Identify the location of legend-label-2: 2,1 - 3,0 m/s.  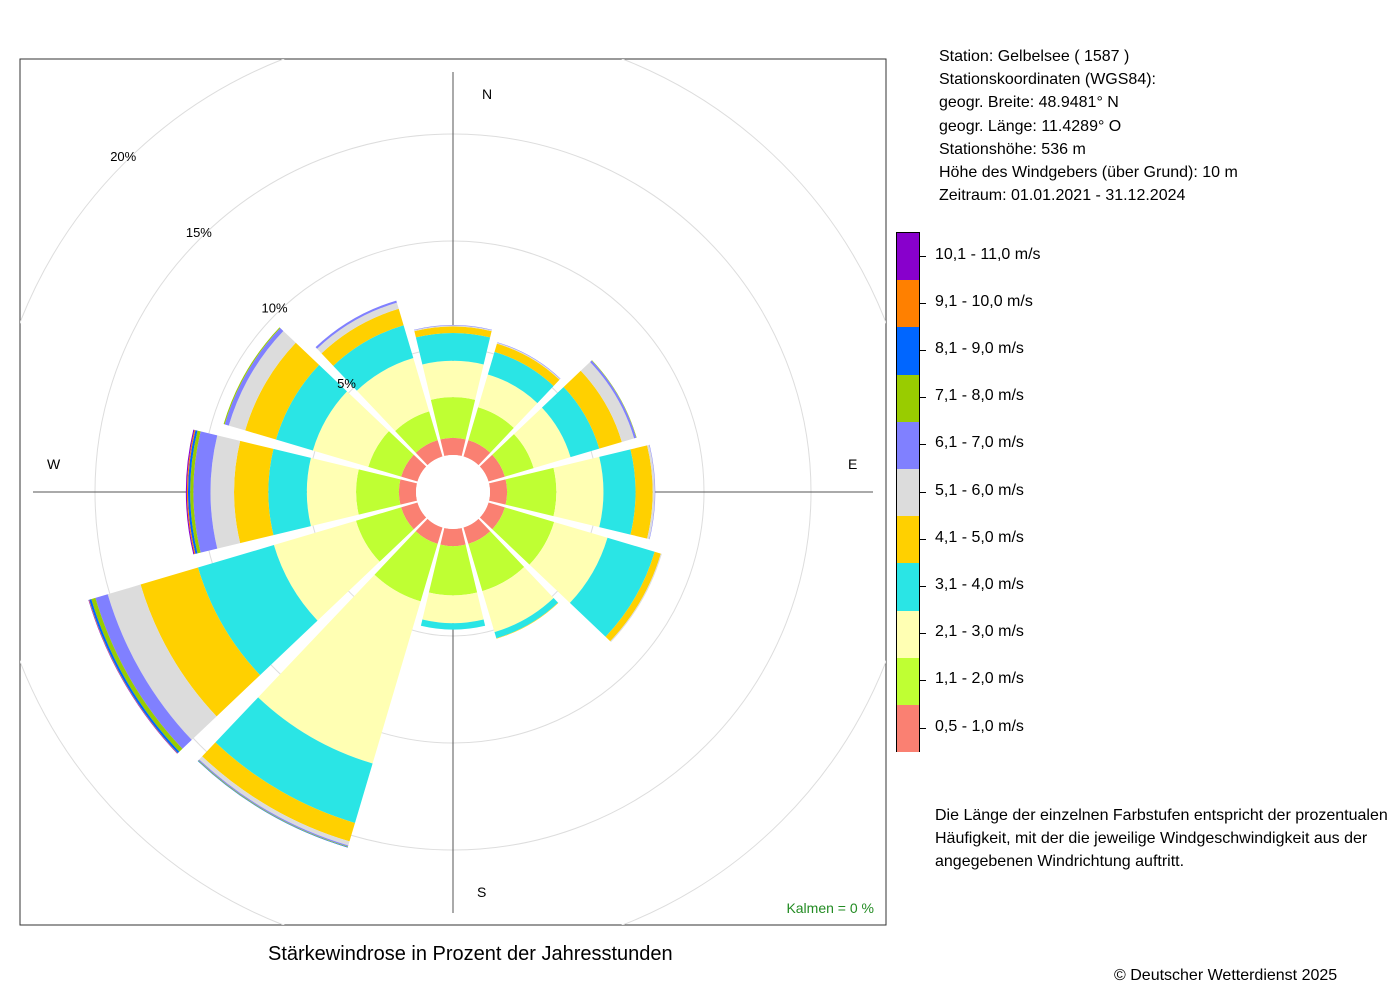
(979, 632).